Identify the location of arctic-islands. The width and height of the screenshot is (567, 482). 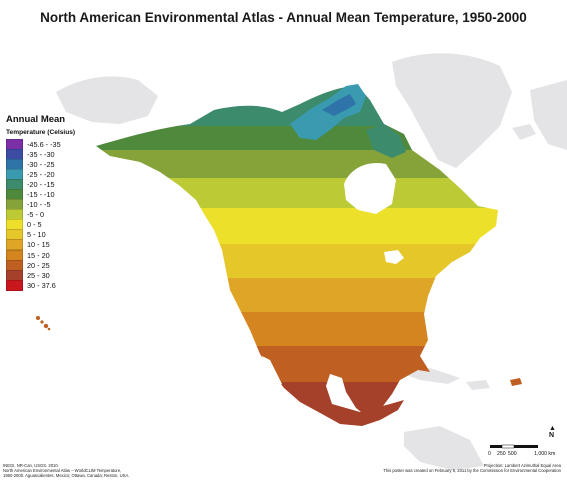
(348, 121).